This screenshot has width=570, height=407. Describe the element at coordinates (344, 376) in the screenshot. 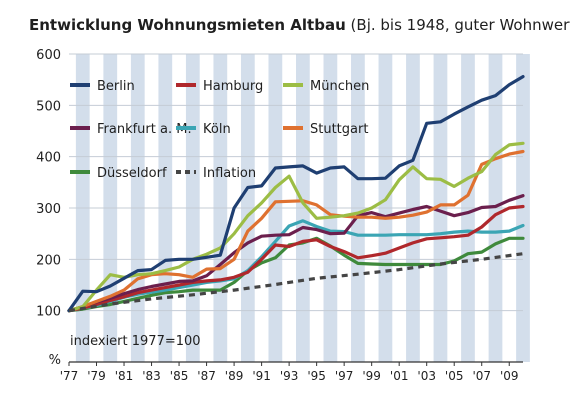

I see `x-tick-label-1997: '97` at that location.